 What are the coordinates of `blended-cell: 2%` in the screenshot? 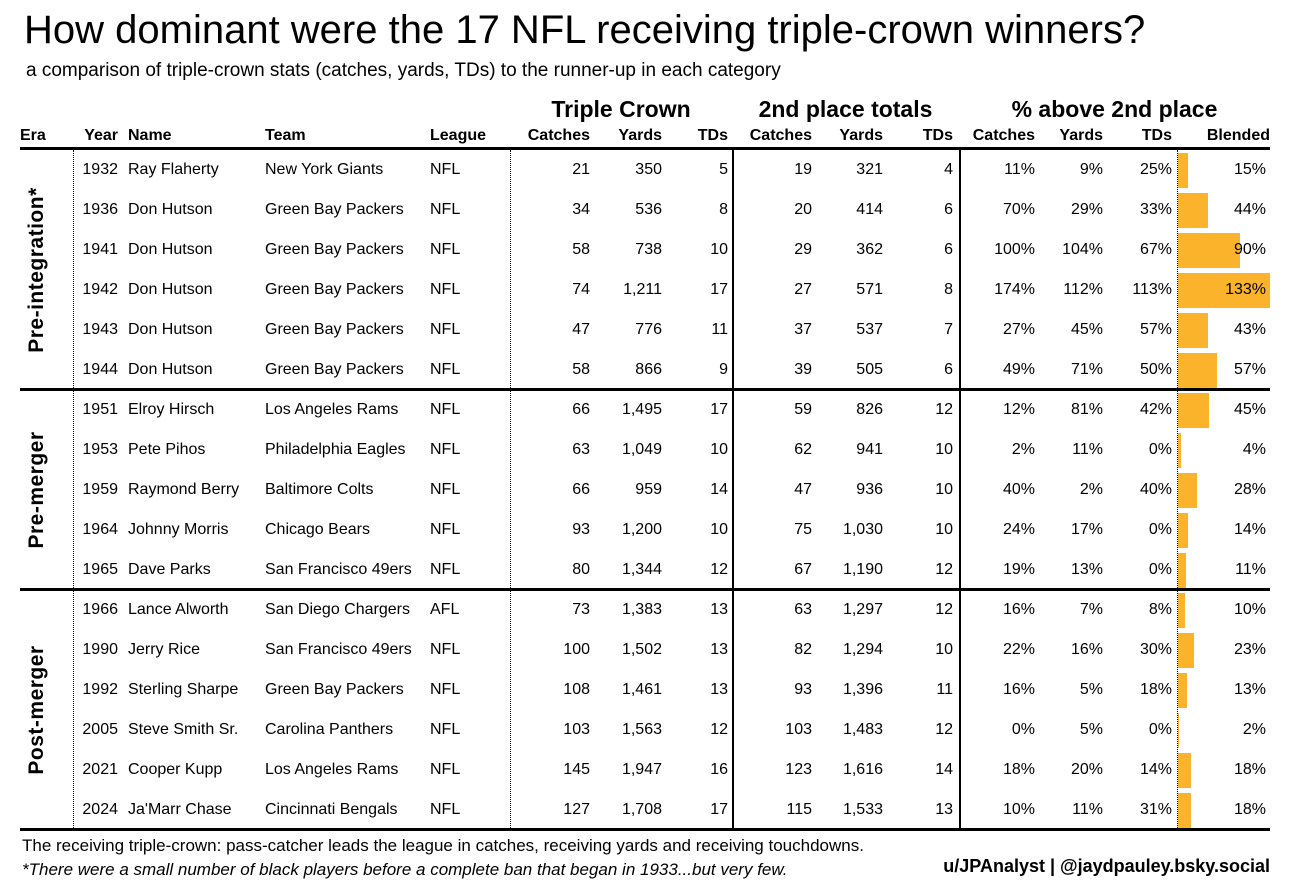 It's located at (1223, 730).